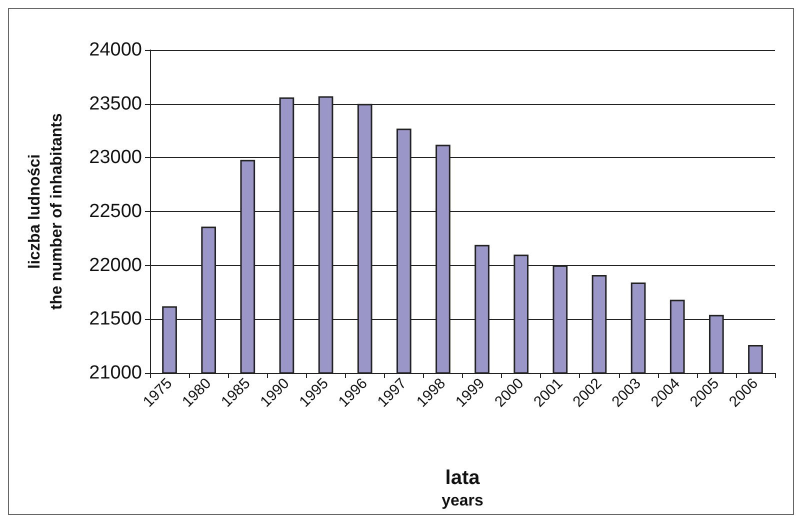  I want to click on y-tick-label: 23000, so click(115, 157).